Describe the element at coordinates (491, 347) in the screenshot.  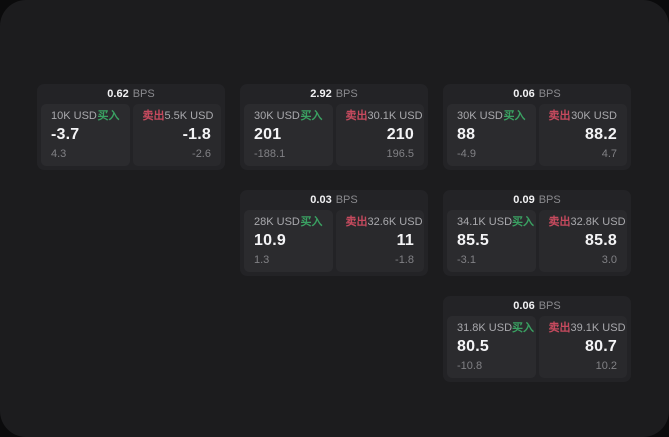
I see `buy-panel: 31.8K USD 买入 80.5 -10.8` at that location.